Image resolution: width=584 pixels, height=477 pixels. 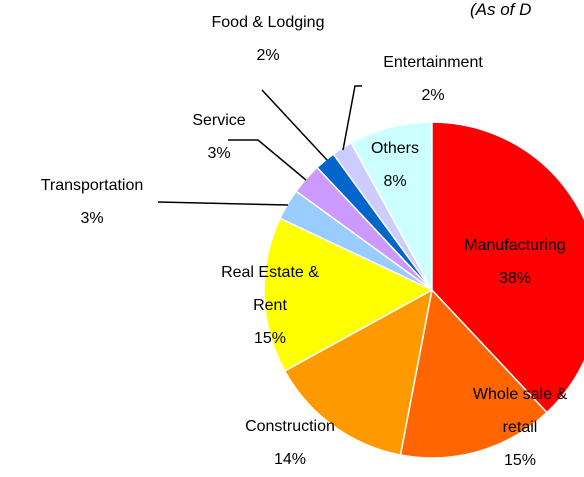 I want to click on slice-label: Service 3%, so click(x=219, y=137).